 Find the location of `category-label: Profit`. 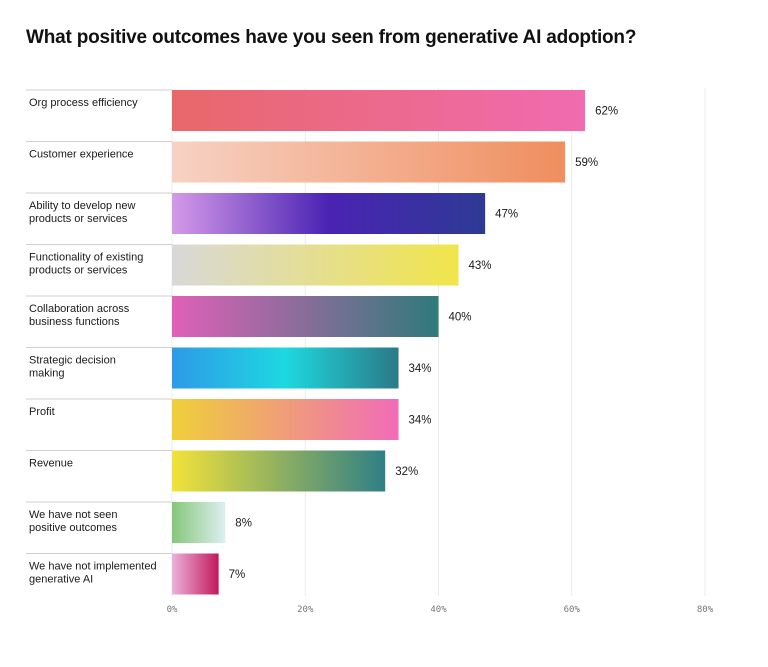

category-label: Profit is located at coordinates (42, 412).